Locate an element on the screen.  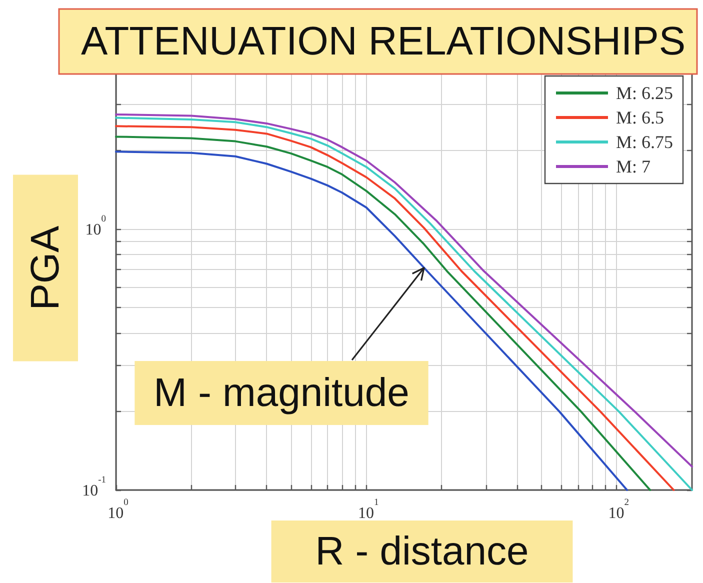
chart-title: ATTENUATION RELATIONSHIPS is located at coordinates (383, 42).